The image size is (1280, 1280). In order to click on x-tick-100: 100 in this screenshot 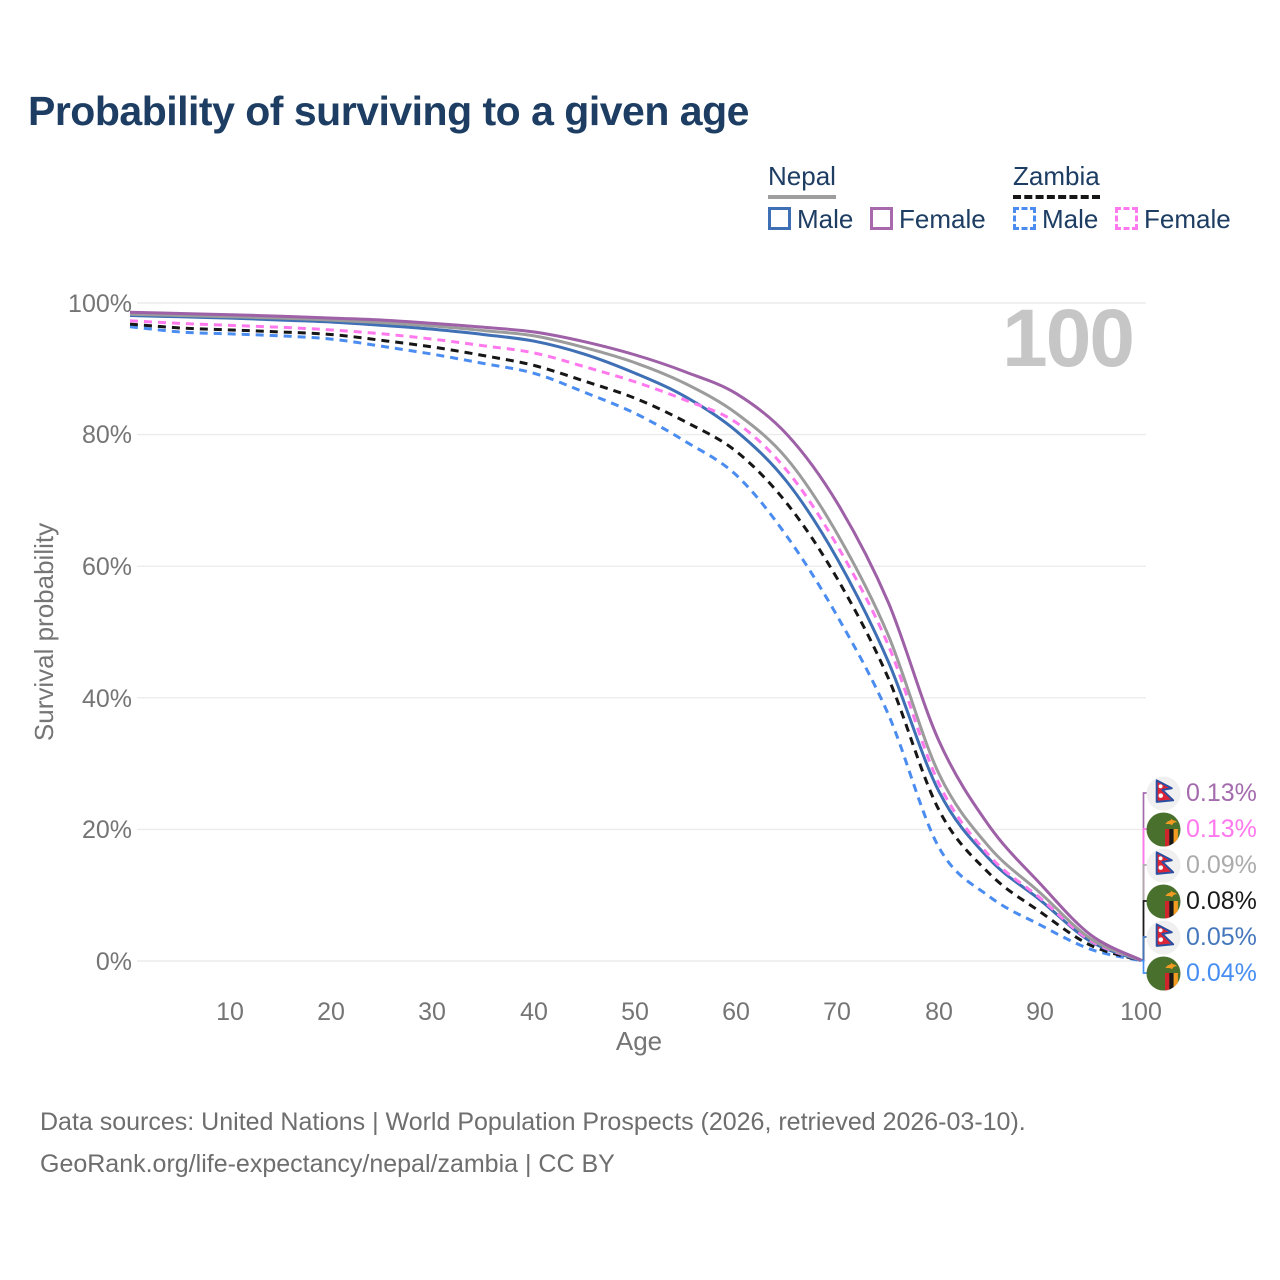, I will do `click(1141, 1012)`.